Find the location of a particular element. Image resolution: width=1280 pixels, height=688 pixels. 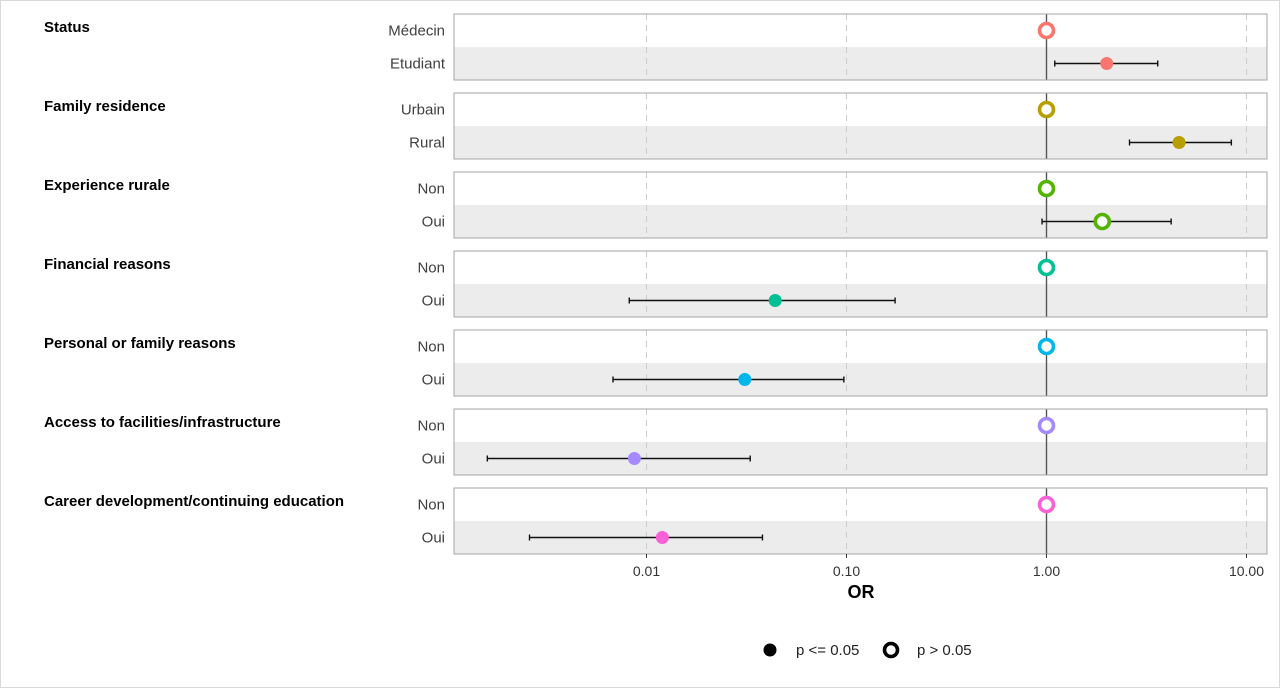

row-shade is located at coordinates (860, 379).